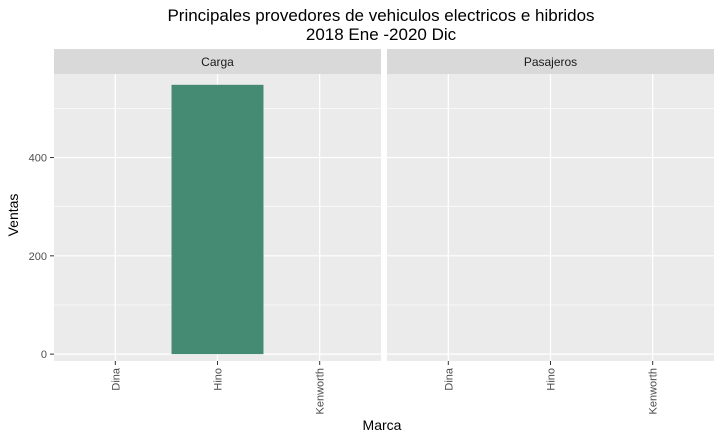 The image size is (720, 441). Describe the element at coordinates (38, 257) in the screenshot. I see `y-tick-label: 200` at that location.